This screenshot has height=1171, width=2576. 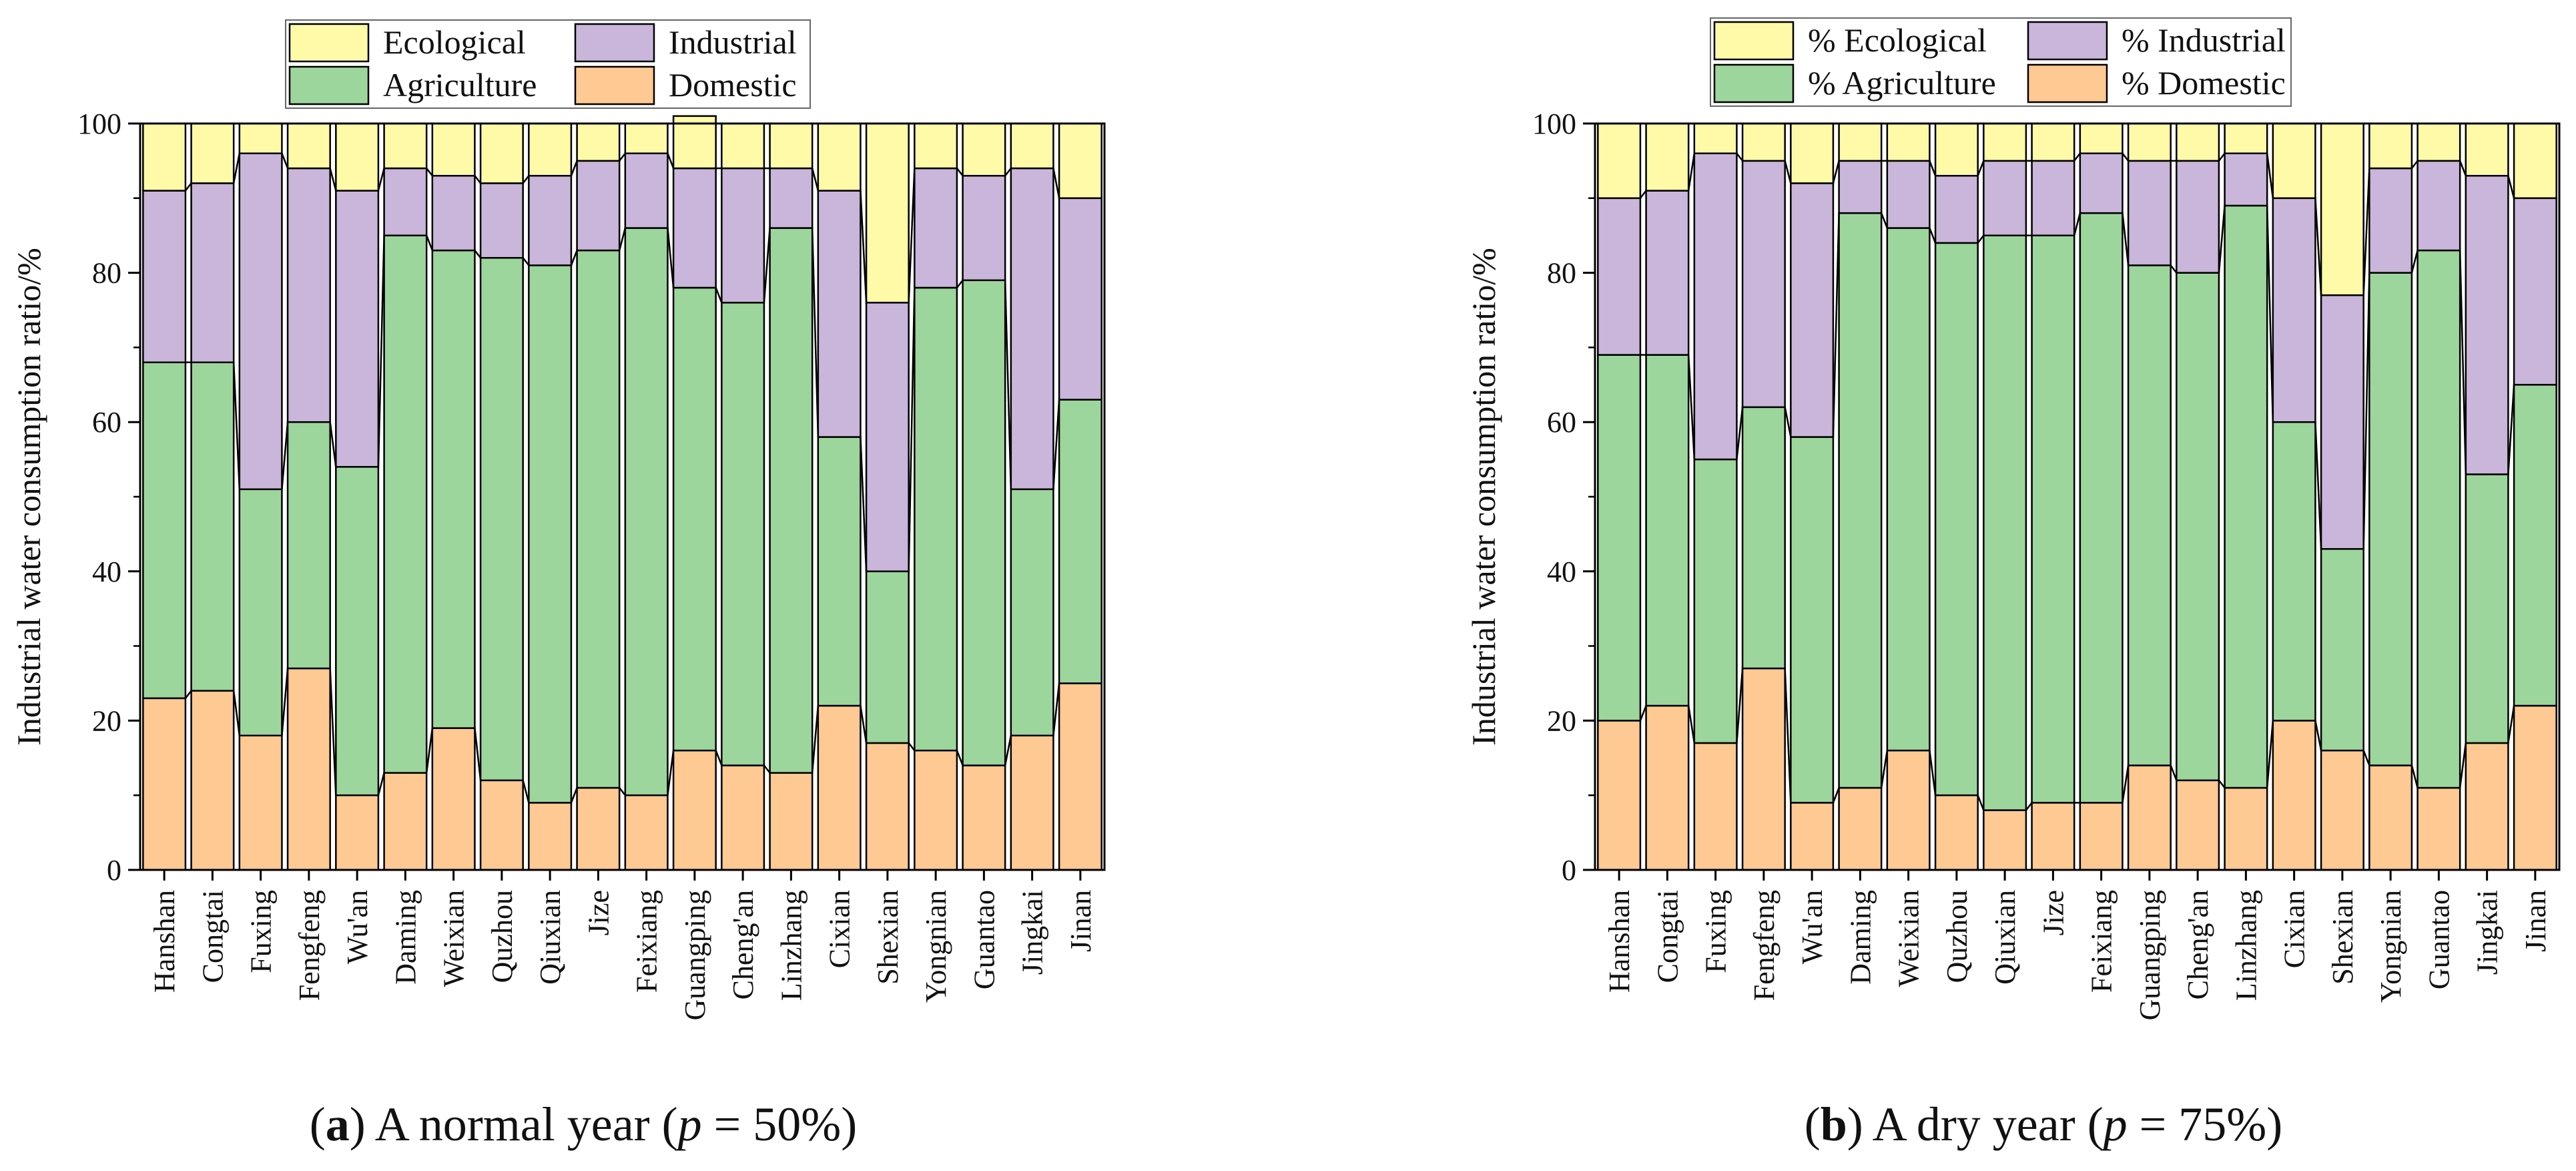 What do you see at coordinates (1619, 276) in the screenshot?
I see `bar-segment-industrial-hanshan` at bounding box center [1619, 276].